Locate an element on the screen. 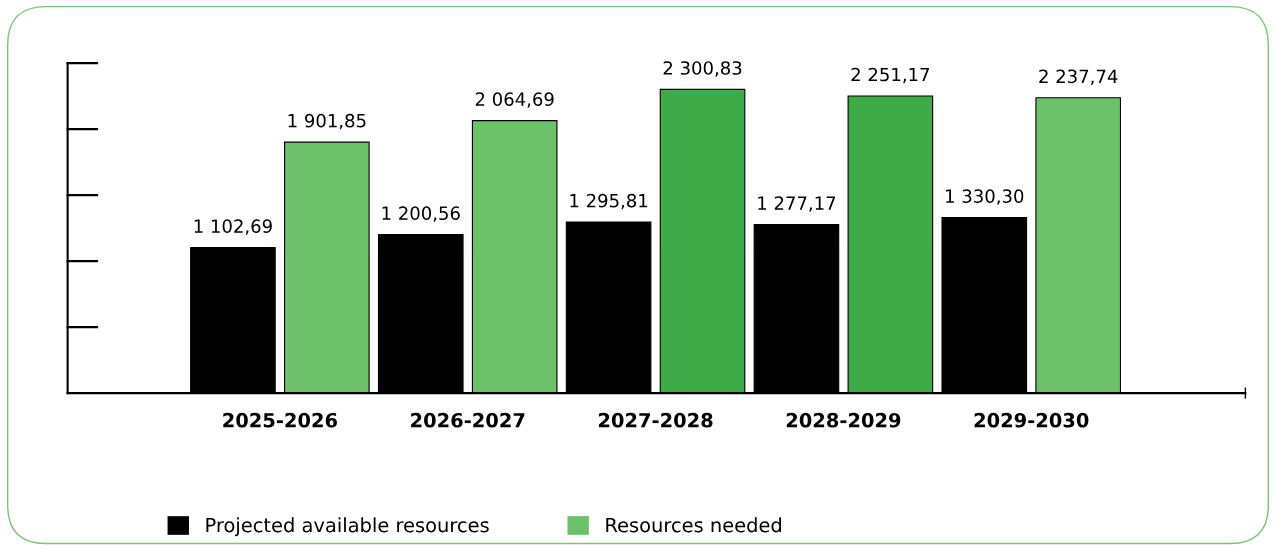  x-tick-label: 2028-2029 is located at coordinates (843, 420).